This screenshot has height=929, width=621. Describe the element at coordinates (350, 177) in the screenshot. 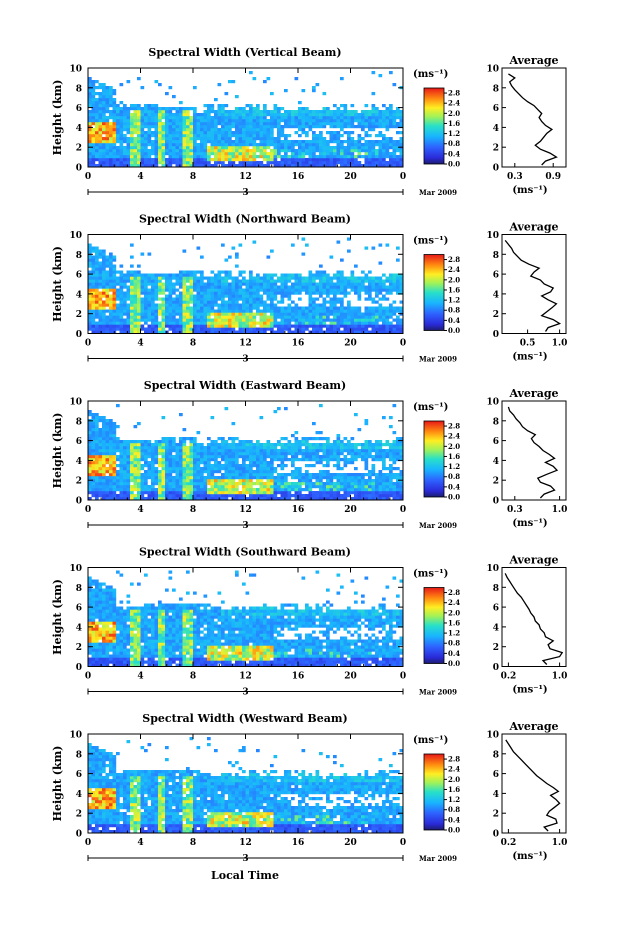

I see `x-tick-label: 20` at that location.